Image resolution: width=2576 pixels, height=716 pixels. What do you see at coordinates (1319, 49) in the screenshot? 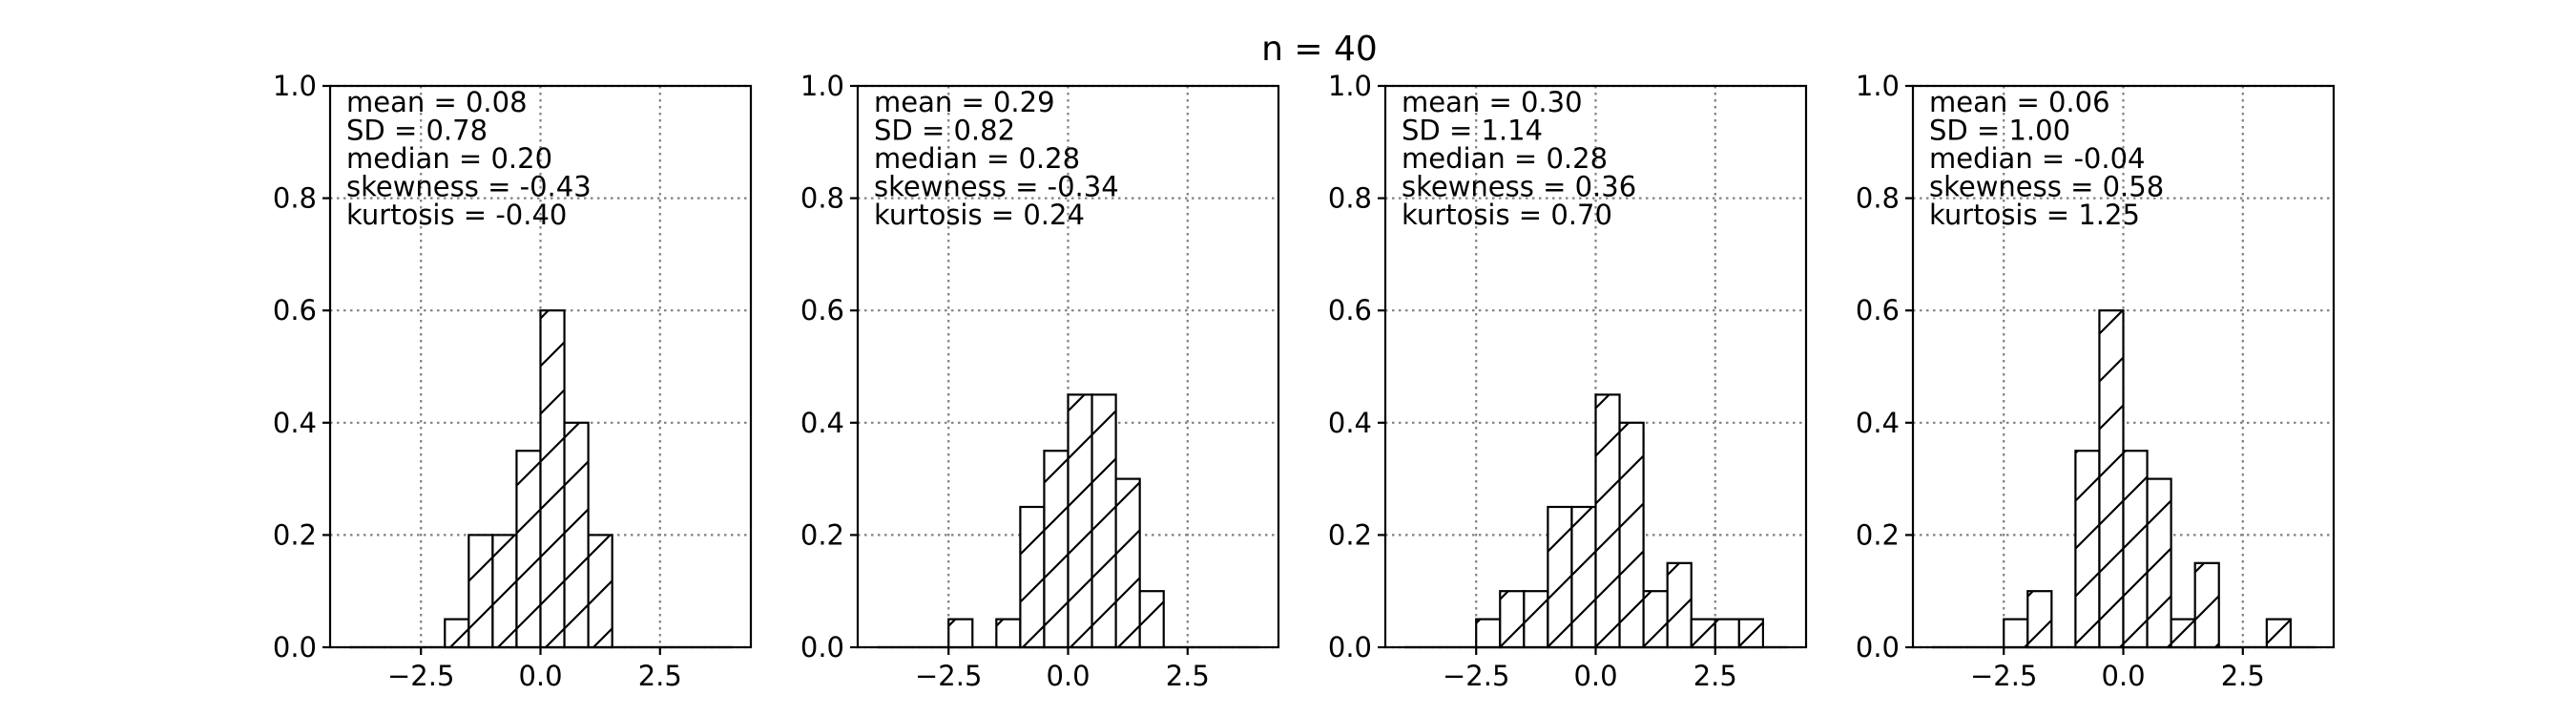
I see `figure-title: n = 40` at bounding box center [1319, 49].